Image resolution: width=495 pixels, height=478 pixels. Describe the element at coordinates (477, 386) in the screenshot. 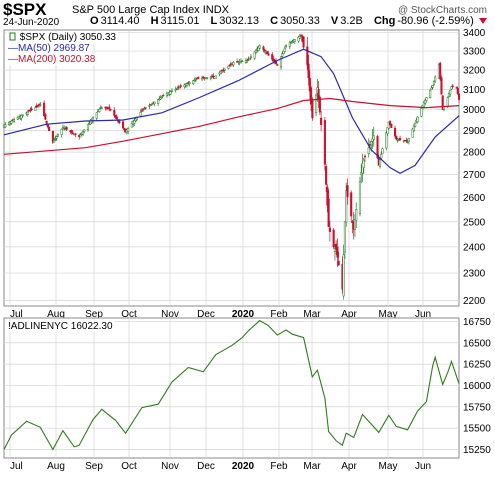

I see `adline-y-tick-label: 16000` at that location.